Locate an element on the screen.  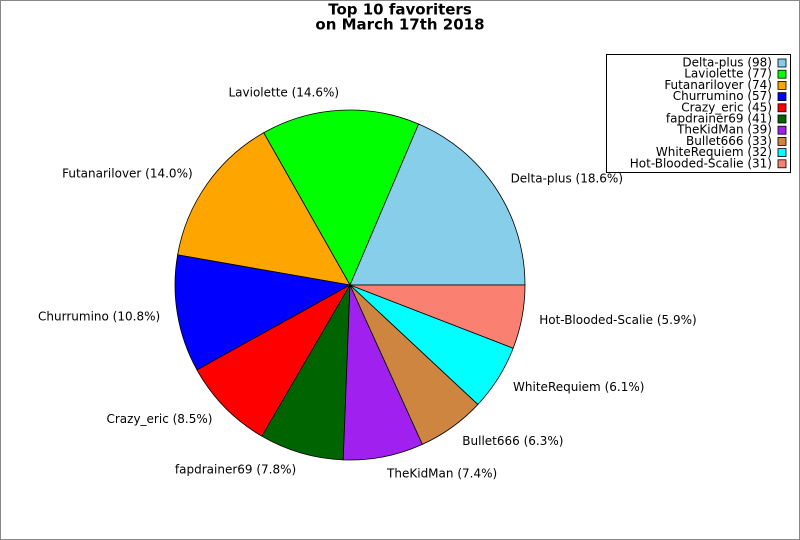
legend-label: Churrumino (57) is located at coordinates (722, 96).